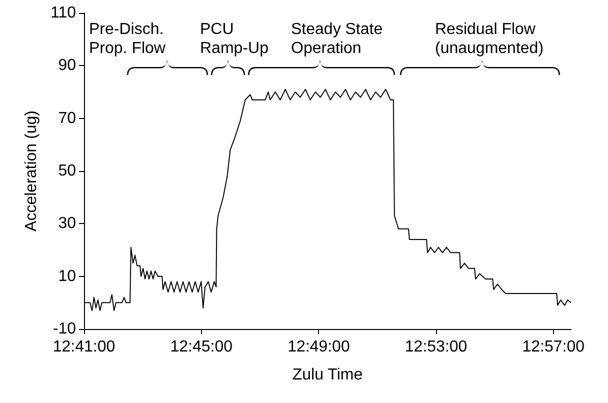  I want to click on annotation: Steady State Operation, so click(337, 39).